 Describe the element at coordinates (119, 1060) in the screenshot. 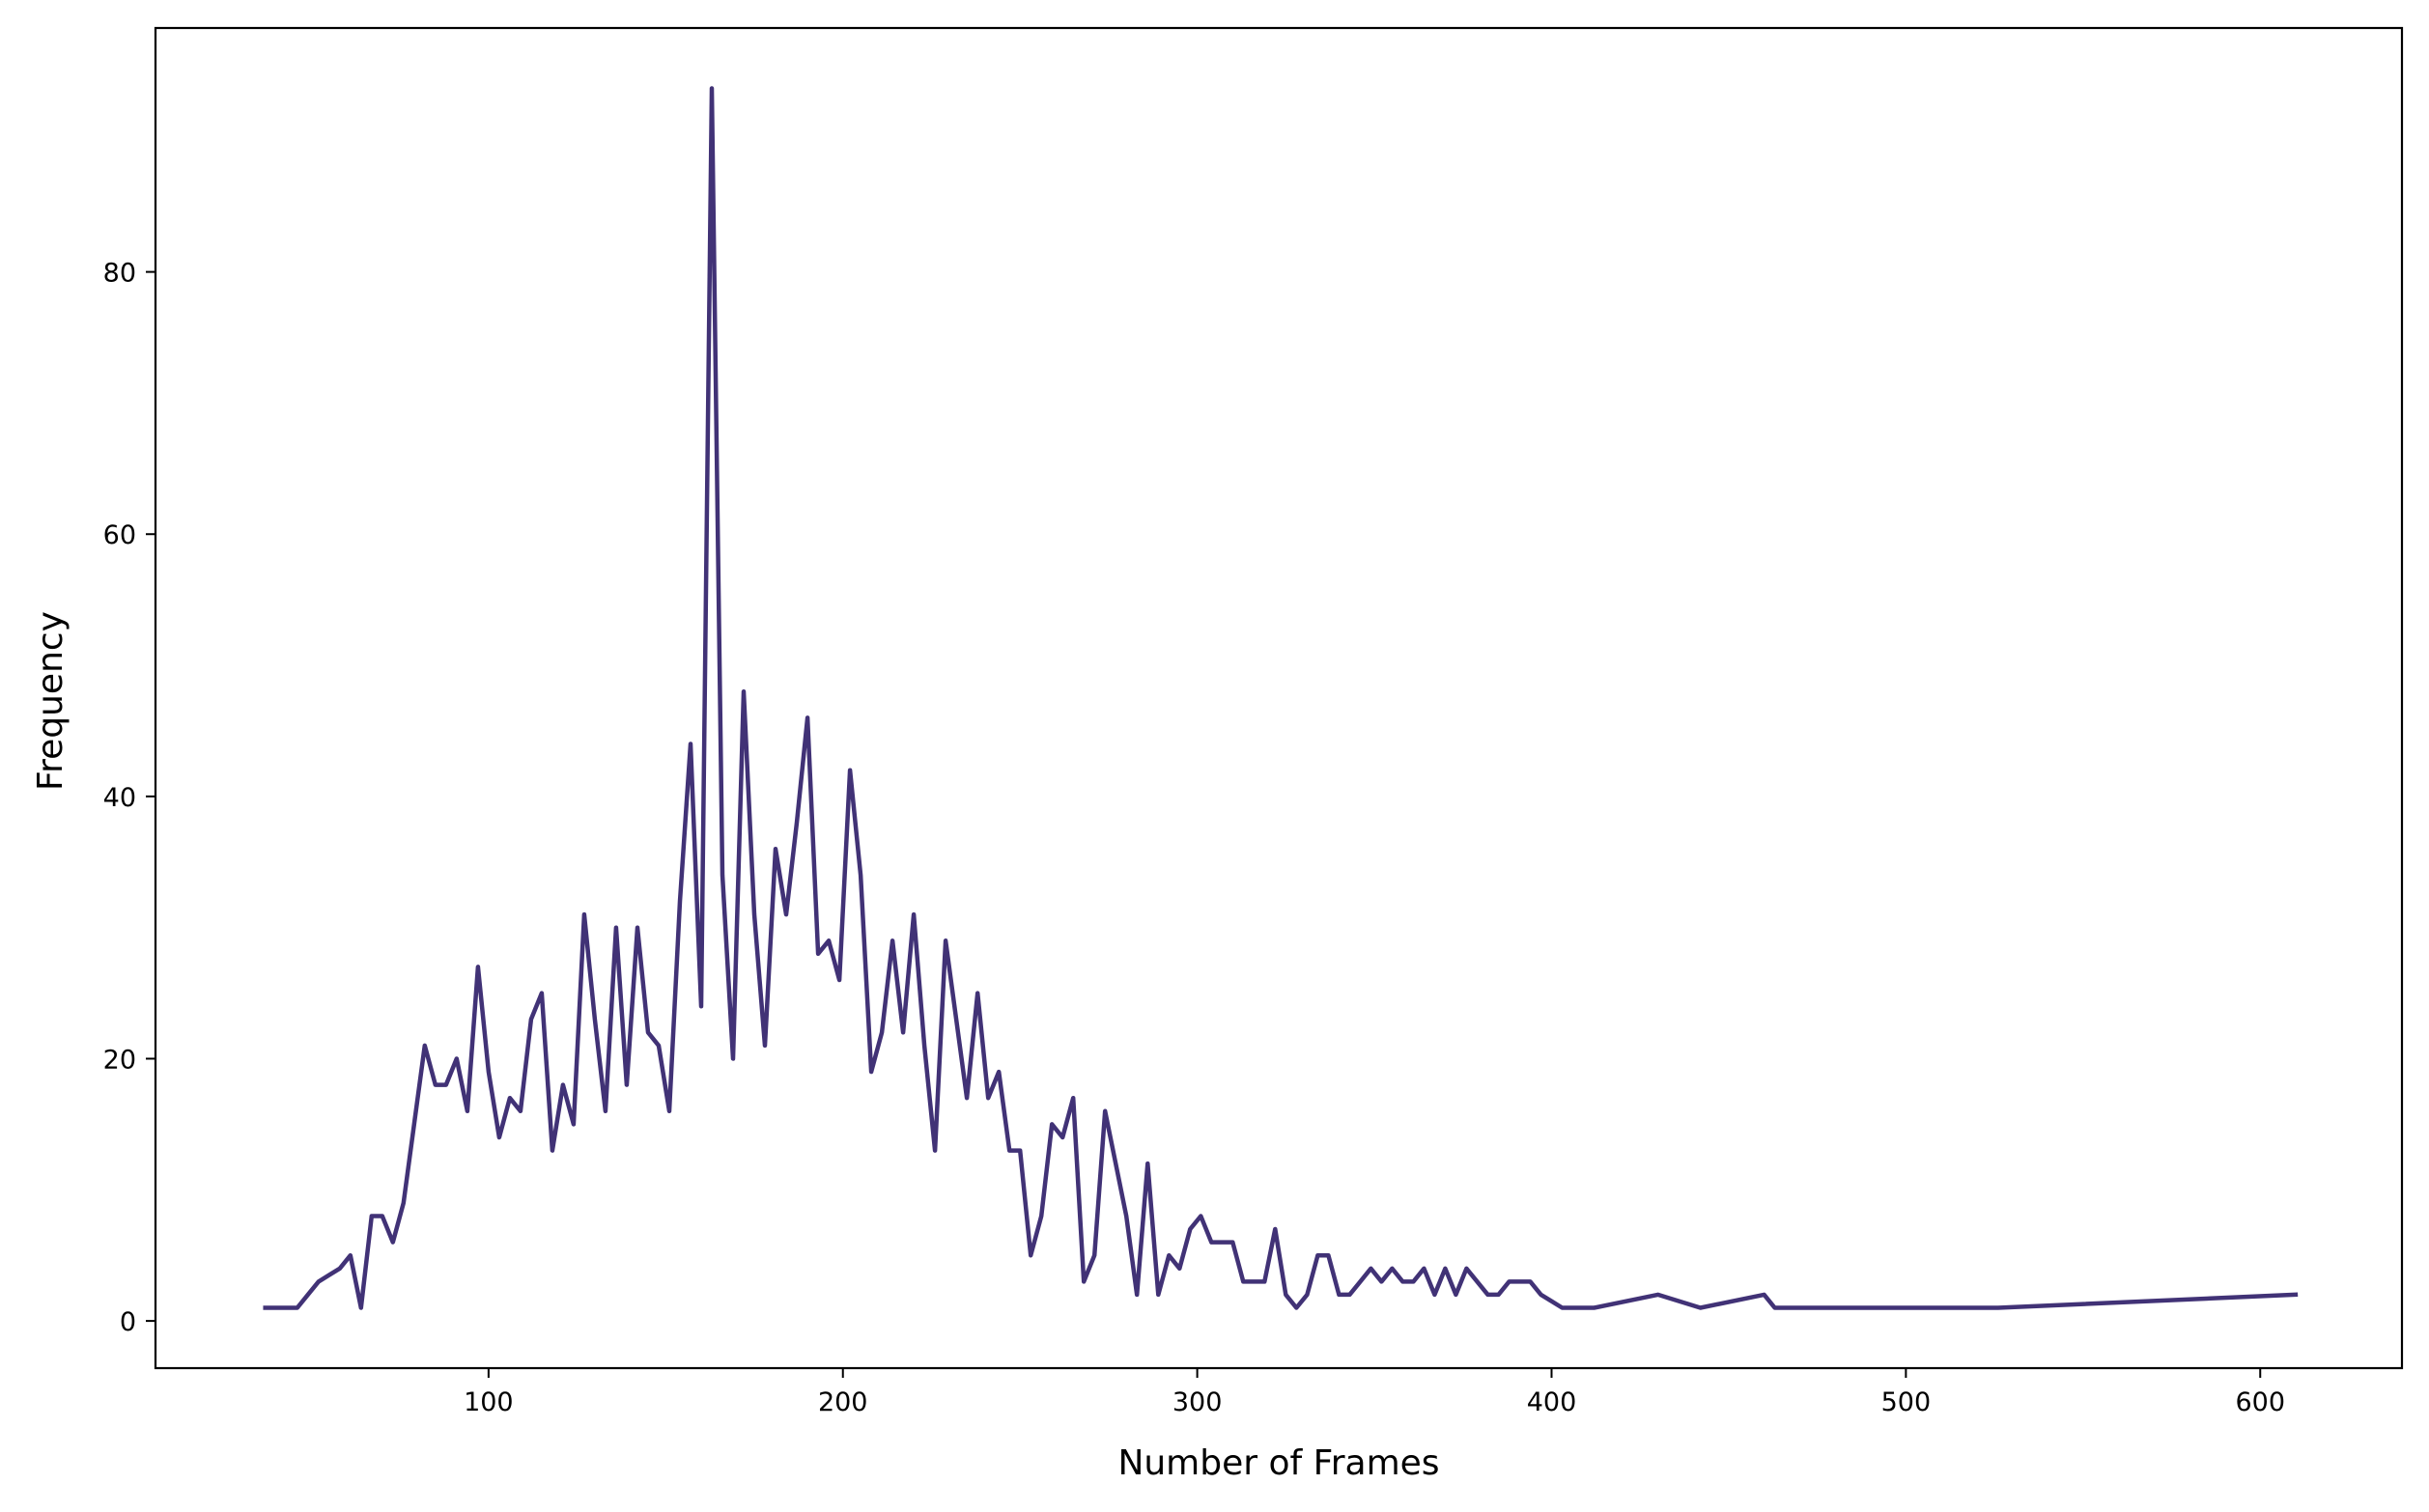

I see `y-tick-label: 20` at that location.